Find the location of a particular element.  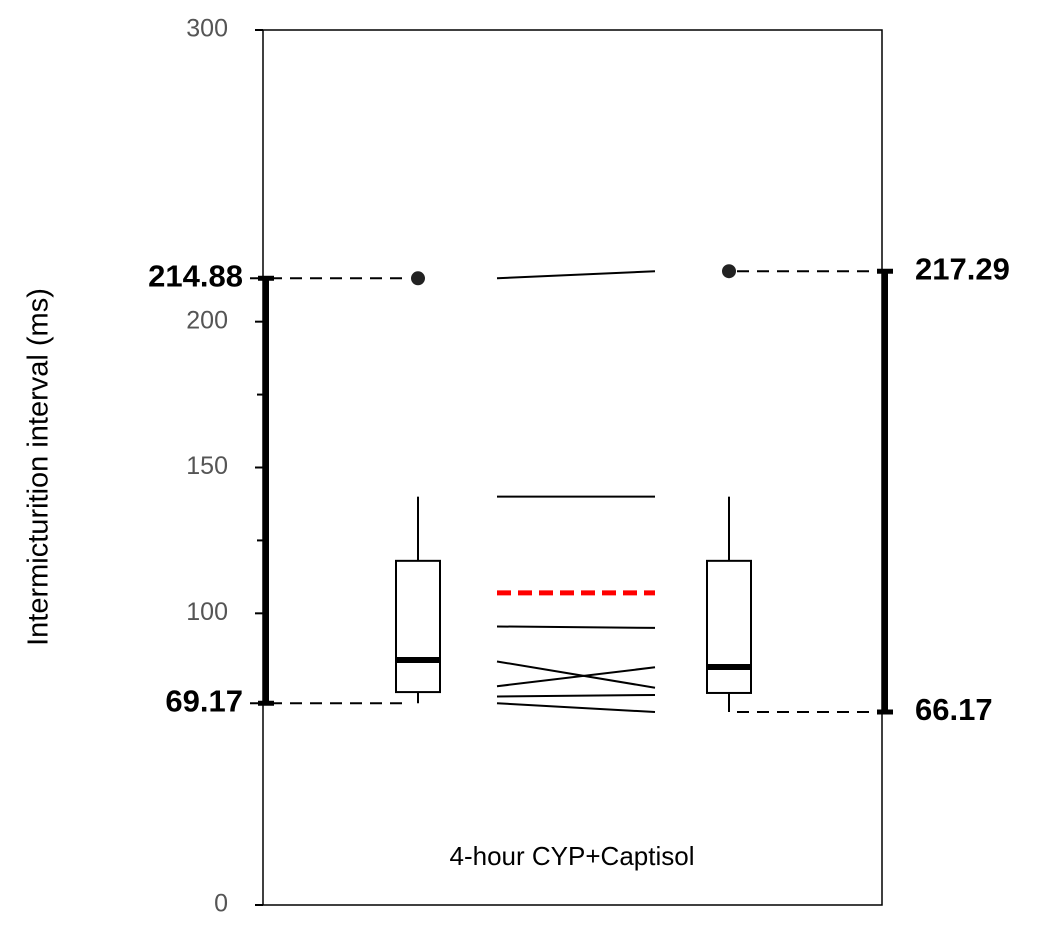

range-label: 214.88 is located at coordinates (195, 275).